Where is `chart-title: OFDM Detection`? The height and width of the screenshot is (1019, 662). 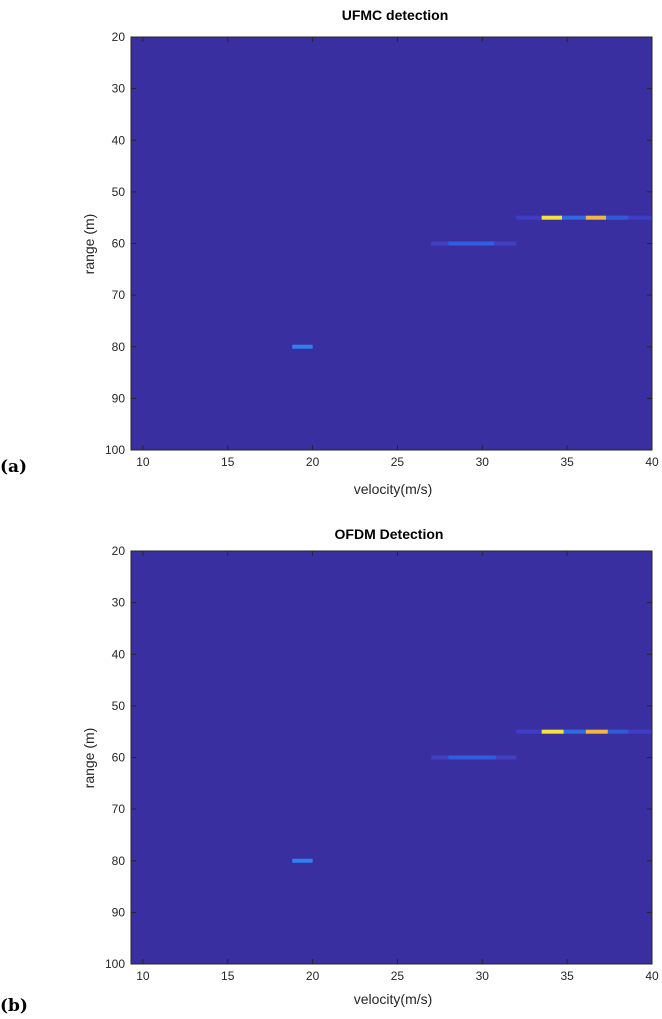
chart-title: OFDM Detection is located at coordinates (389, 534).